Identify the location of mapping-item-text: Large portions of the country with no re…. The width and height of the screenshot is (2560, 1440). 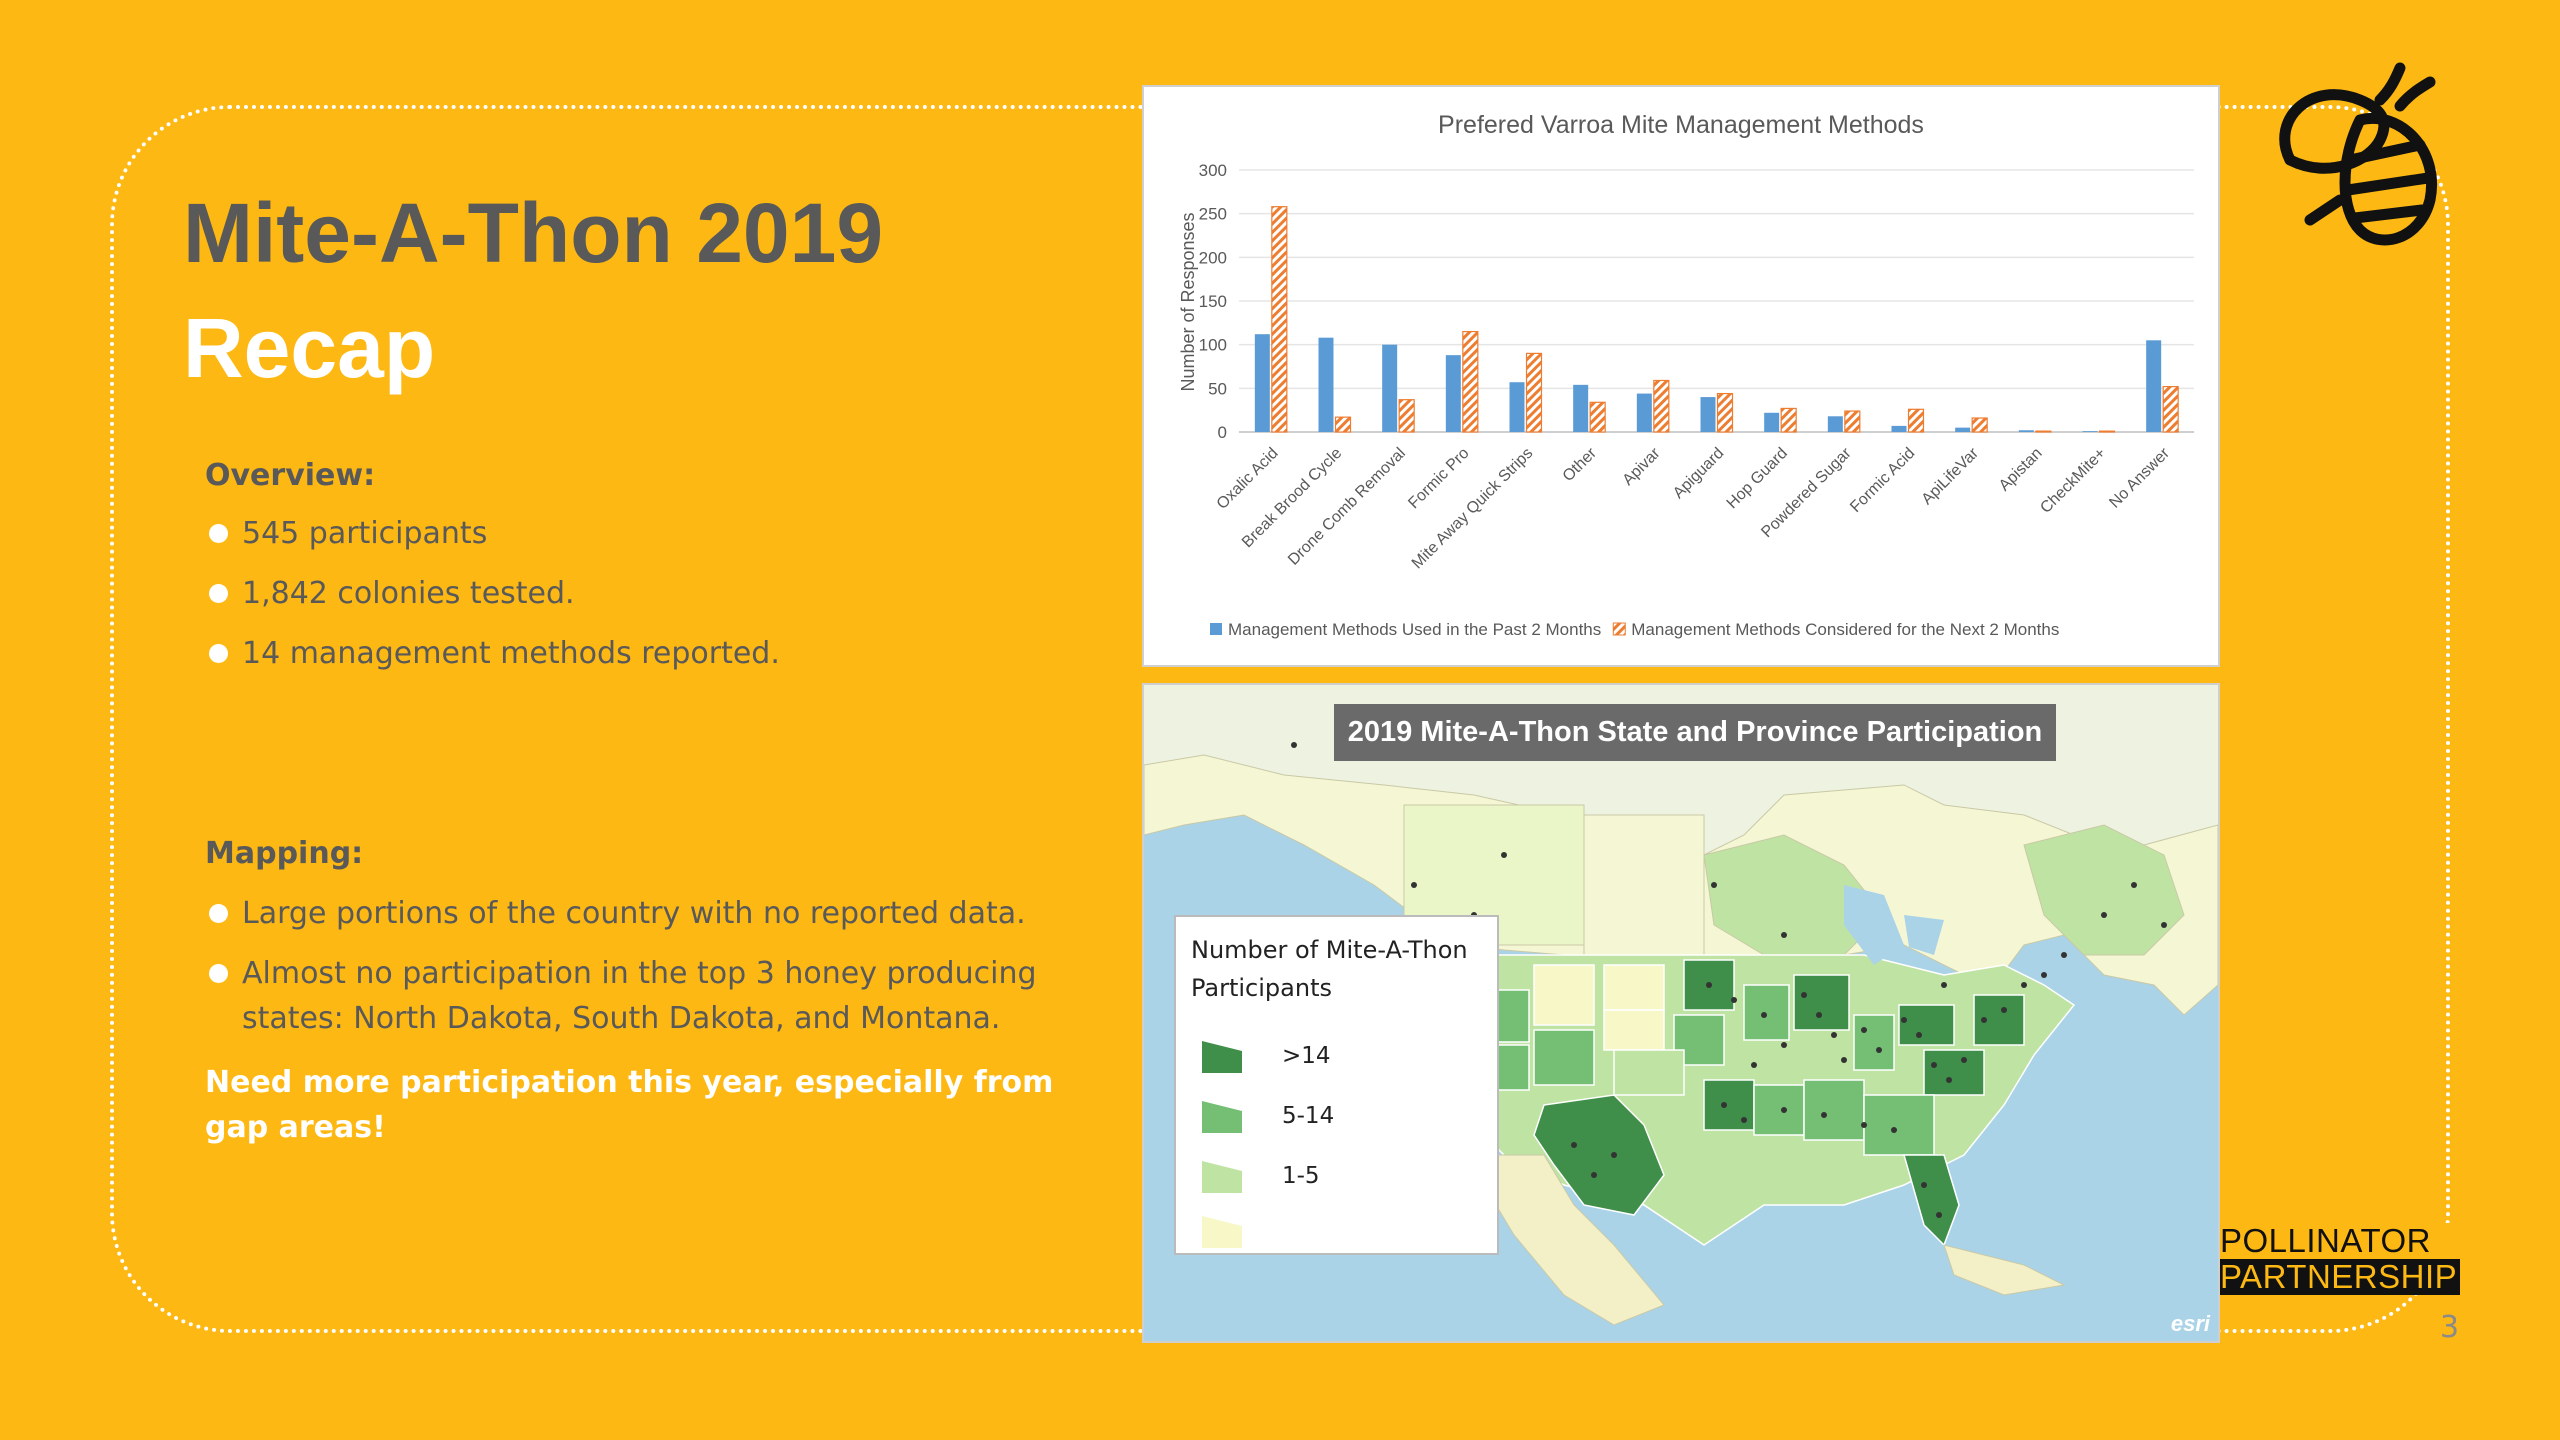
(634, 913).